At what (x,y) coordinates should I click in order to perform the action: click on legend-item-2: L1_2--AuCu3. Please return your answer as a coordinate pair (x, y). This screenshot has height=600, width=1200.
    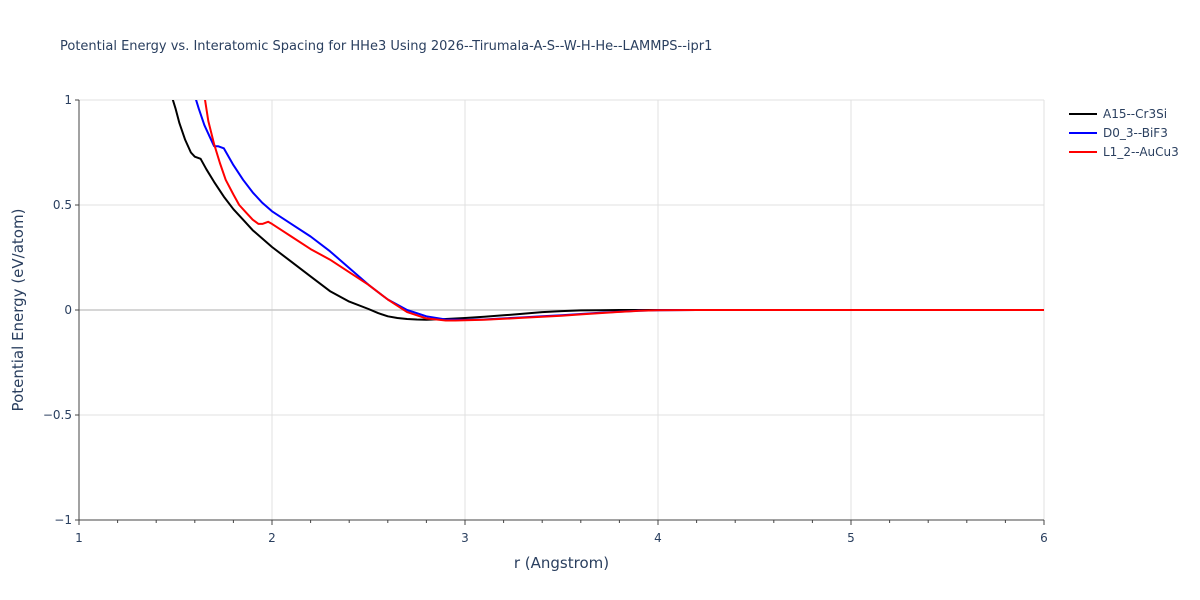
    Looking at the image, I should click on (1124, 152).